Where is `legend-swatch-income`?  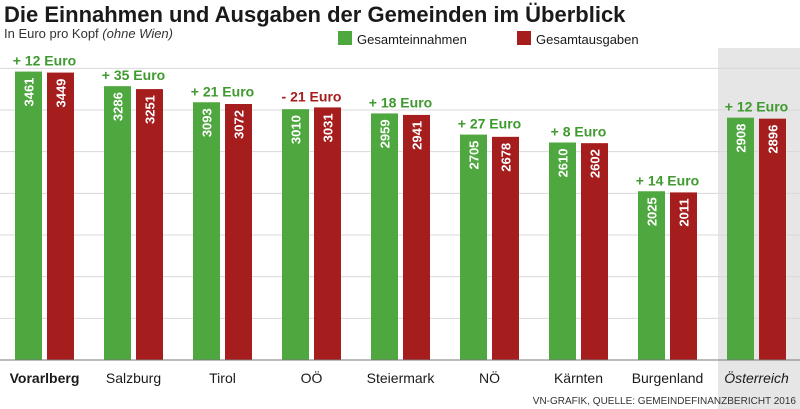
legend-swatch-income is located at coordinates (345, 38).